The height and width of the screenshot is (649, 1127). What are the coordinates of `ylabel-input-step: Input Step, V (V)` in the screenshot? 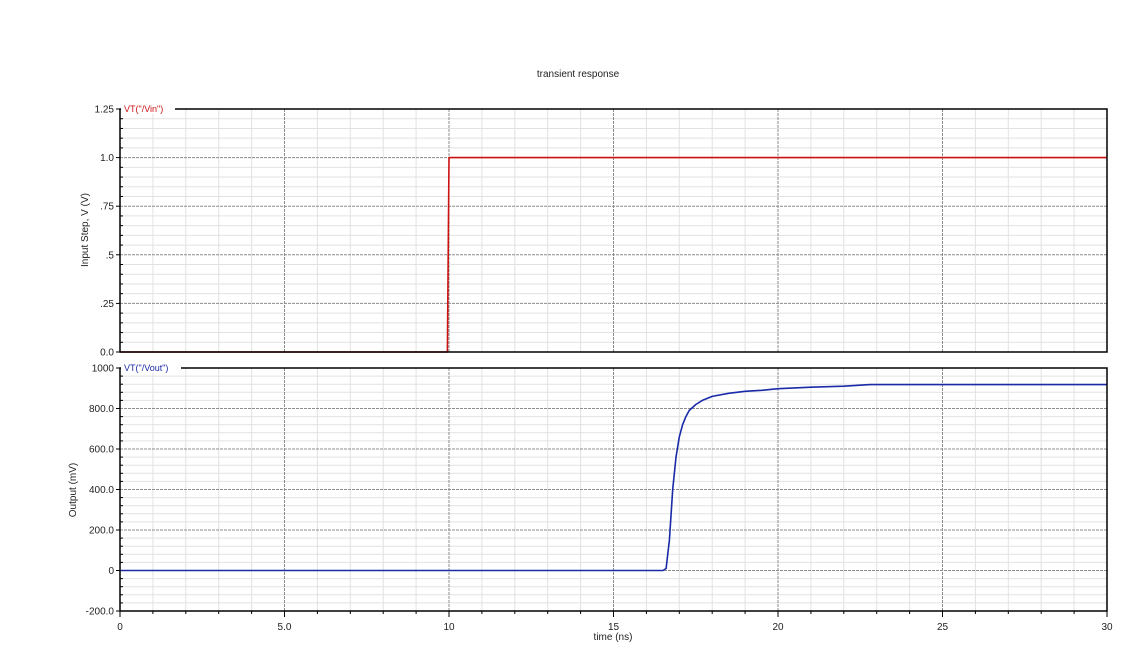 It's located at (85, 230).